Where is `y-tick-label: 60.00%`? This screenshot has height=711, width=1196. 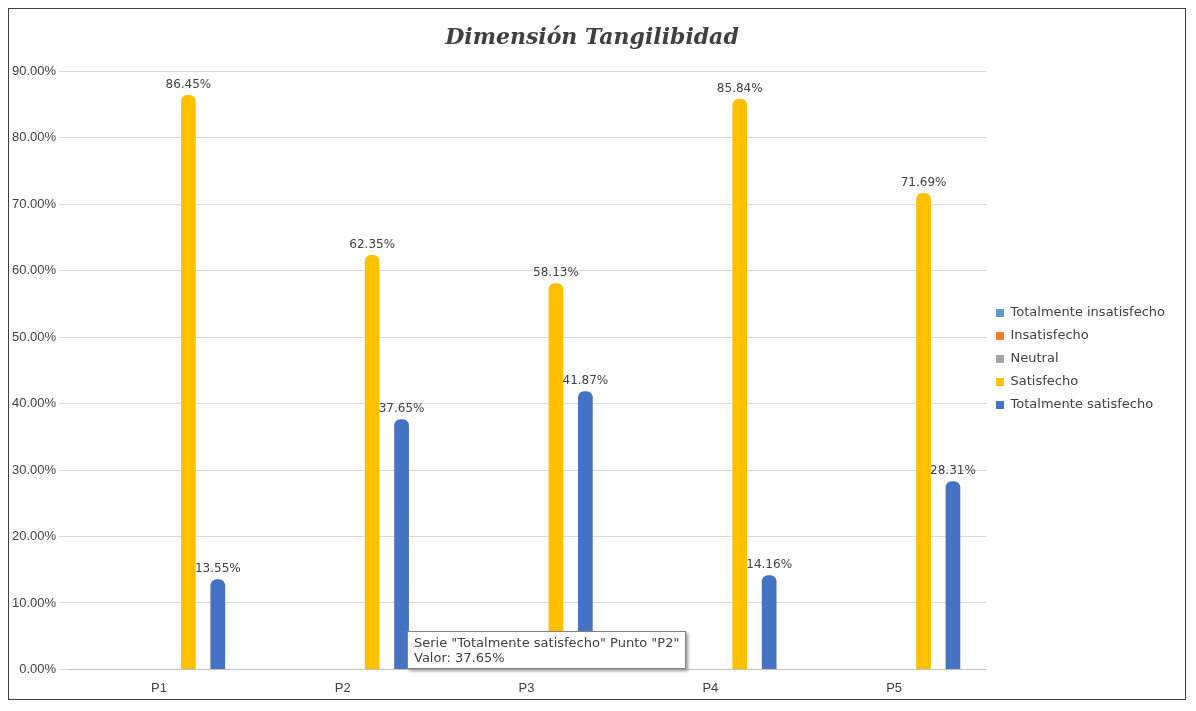
y-tick-label: 60.00% is located at coordinates (34, 270).